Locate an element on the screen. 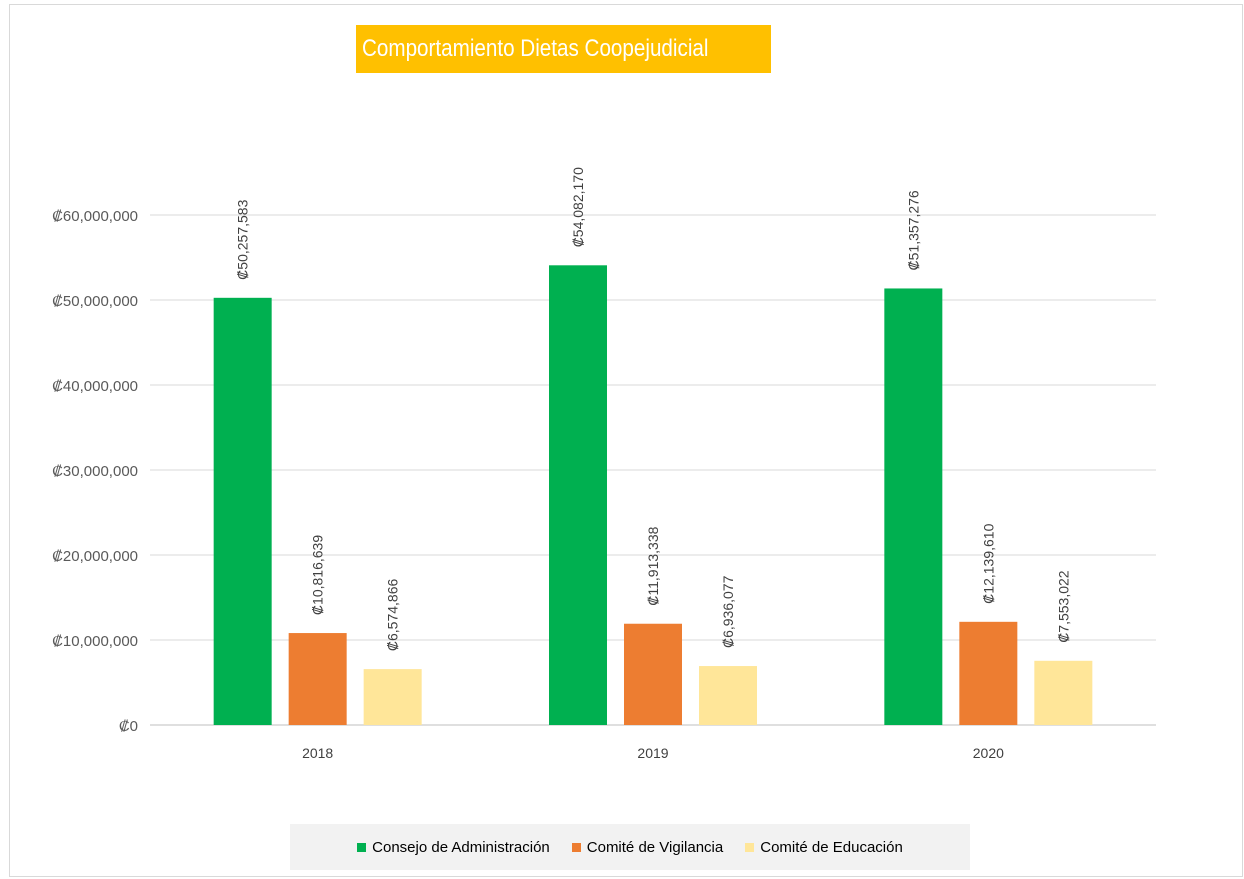  data-label-2019-3: ₡6,936,077 is located at coordinates (728, 611).